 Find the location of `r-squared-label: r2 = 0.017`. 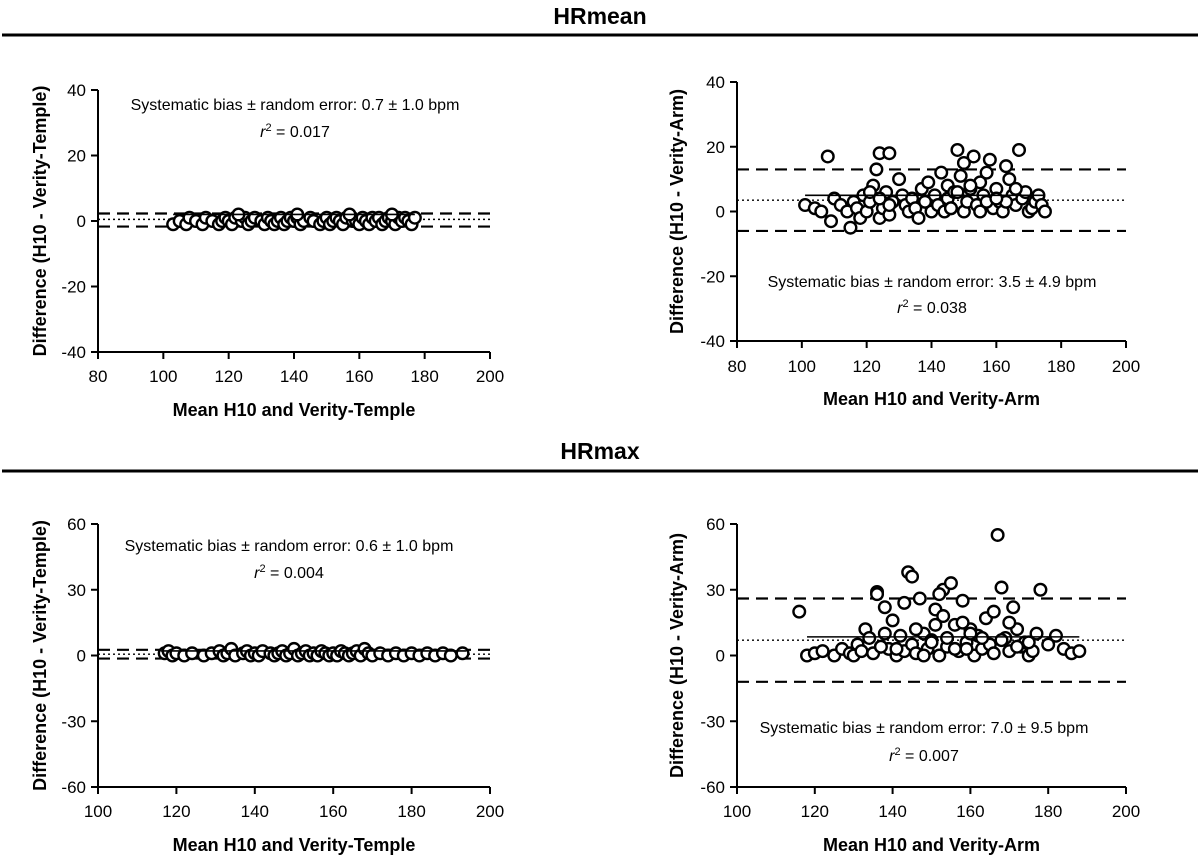

r-squared-label: r2 = 0.017 is located at coordinates (295, 131).